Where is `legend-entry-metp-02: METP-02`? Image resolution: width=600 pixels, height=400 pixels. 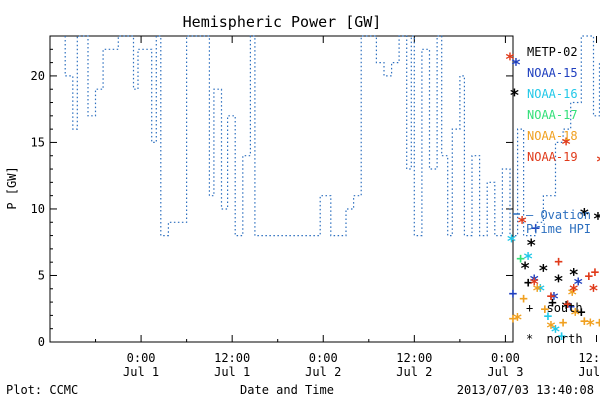
legend-entry-metp-02: METP-02 is located at coordinates (552, 52).